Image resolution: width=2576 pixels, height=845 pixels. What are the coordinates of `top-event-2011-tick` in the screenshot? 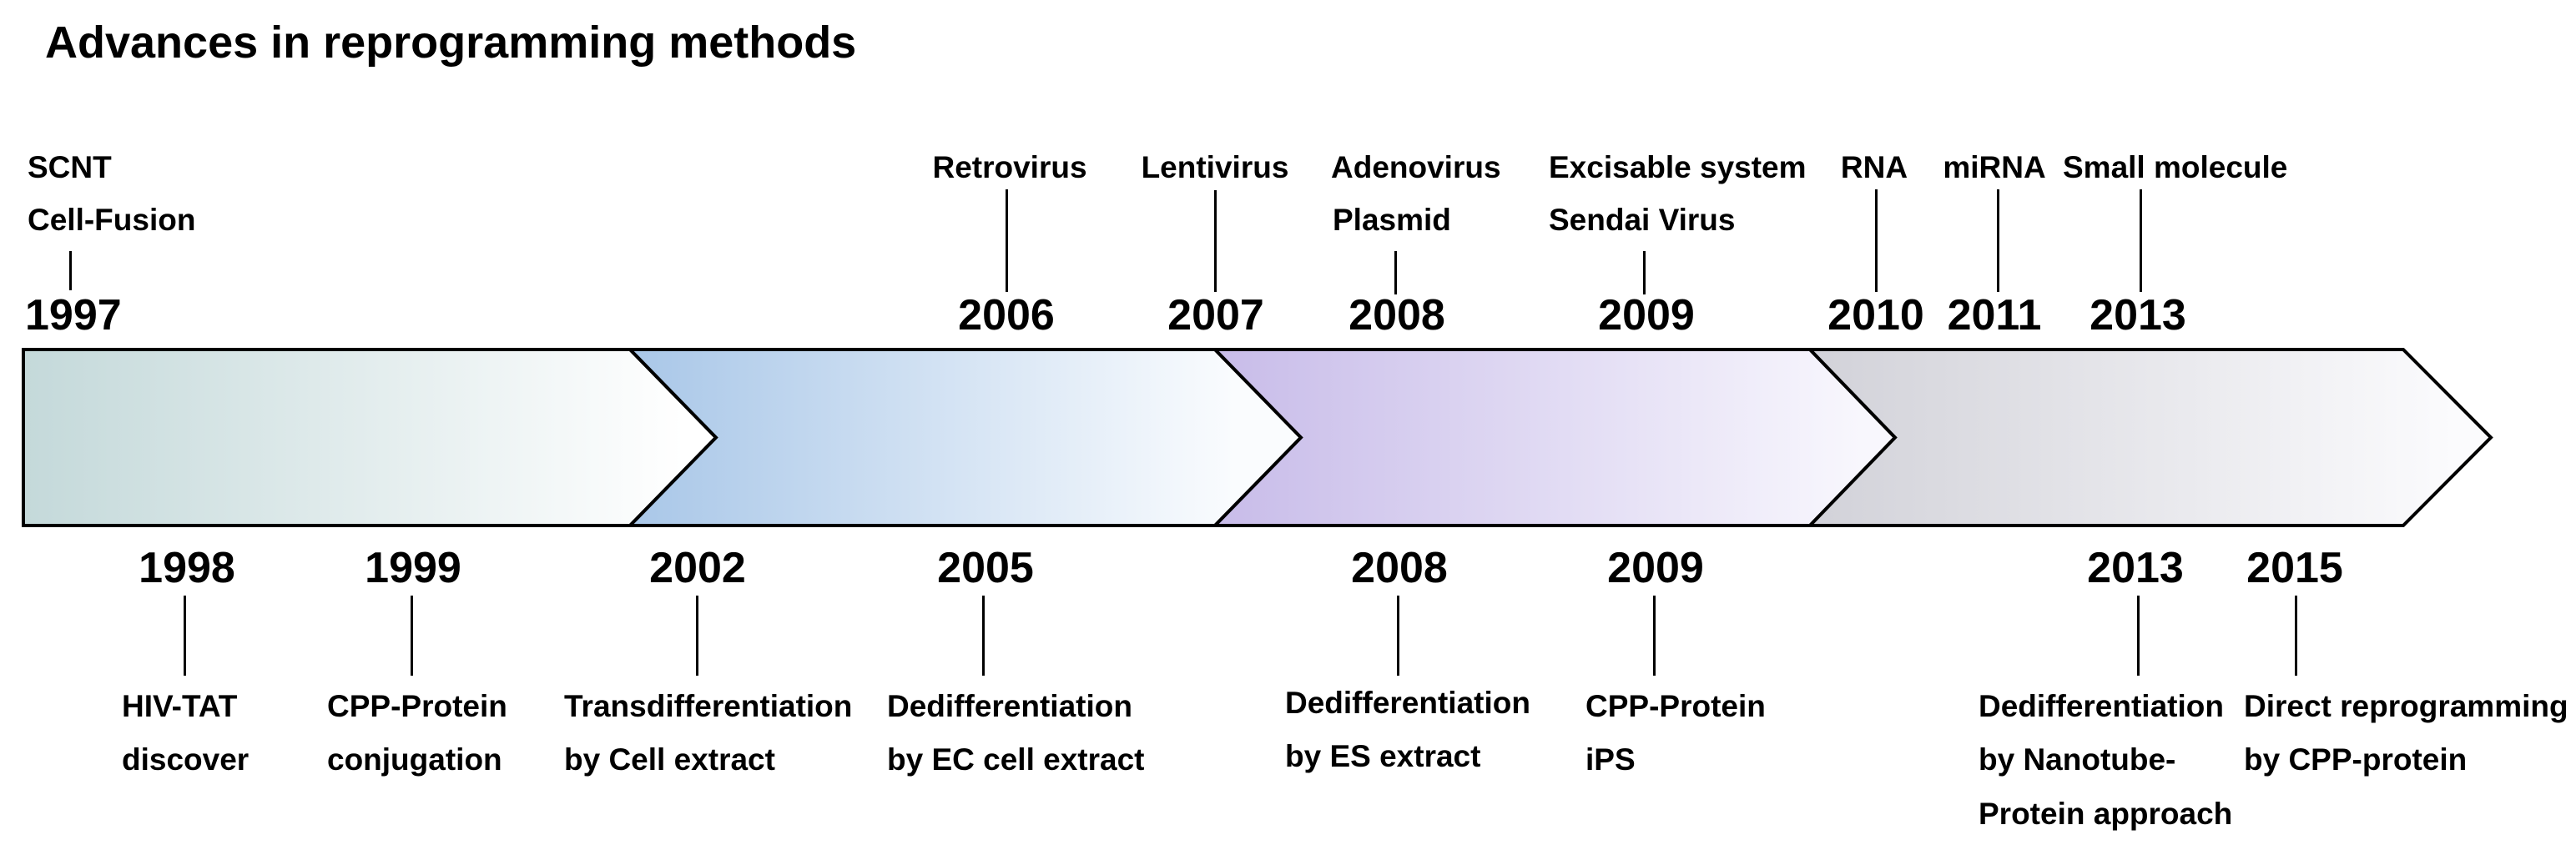 It's located at (1998, 240).